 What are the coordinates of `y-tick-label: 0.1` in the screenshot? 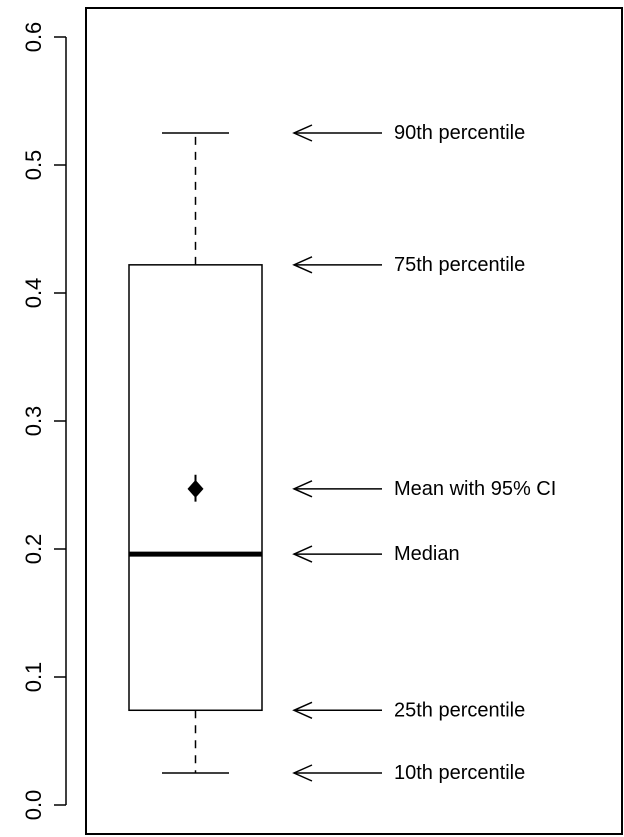 It's located at (33, 677).